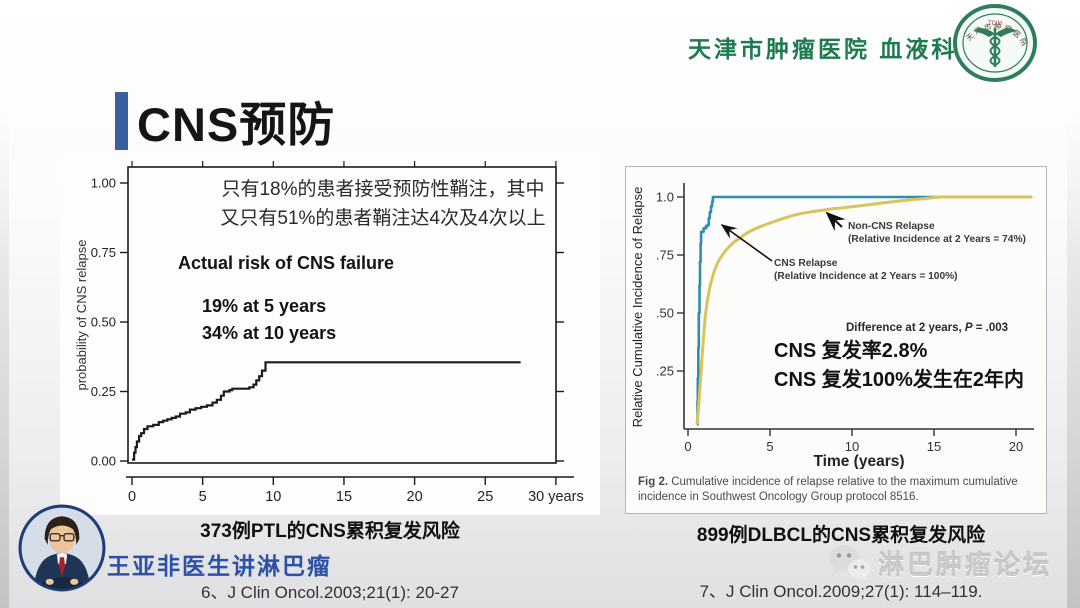 This screenshot has width=1080, height=608. Describe the element at coordinates (1073, 304) in the screenshot. I see `slide-right-edge-shade` at that location.